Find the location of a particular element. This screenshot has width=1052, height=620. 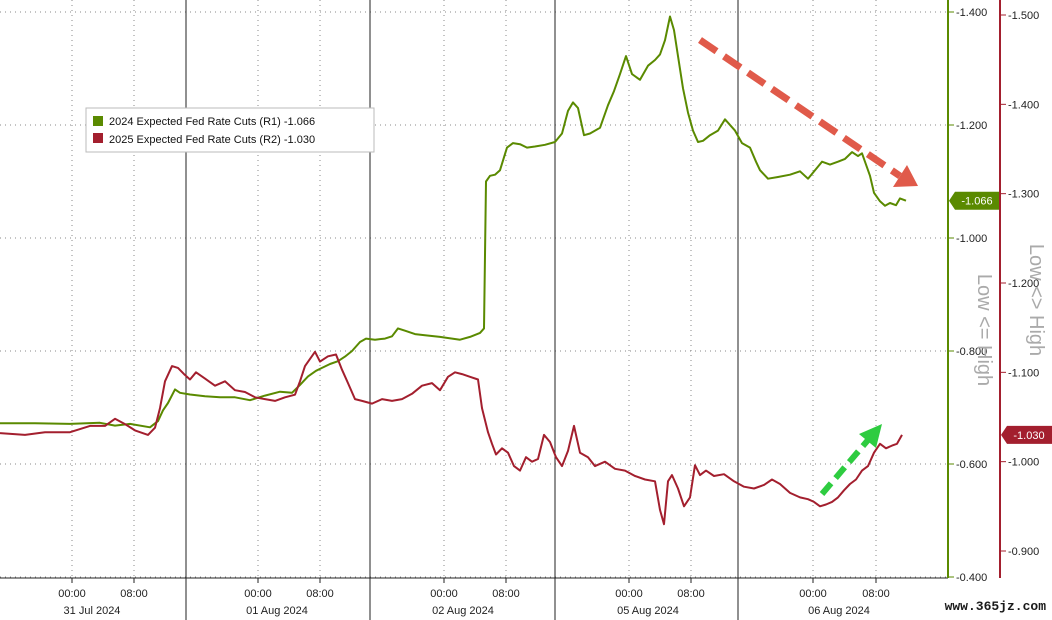

trend-arrow-down is located at coordinates (800, 108).